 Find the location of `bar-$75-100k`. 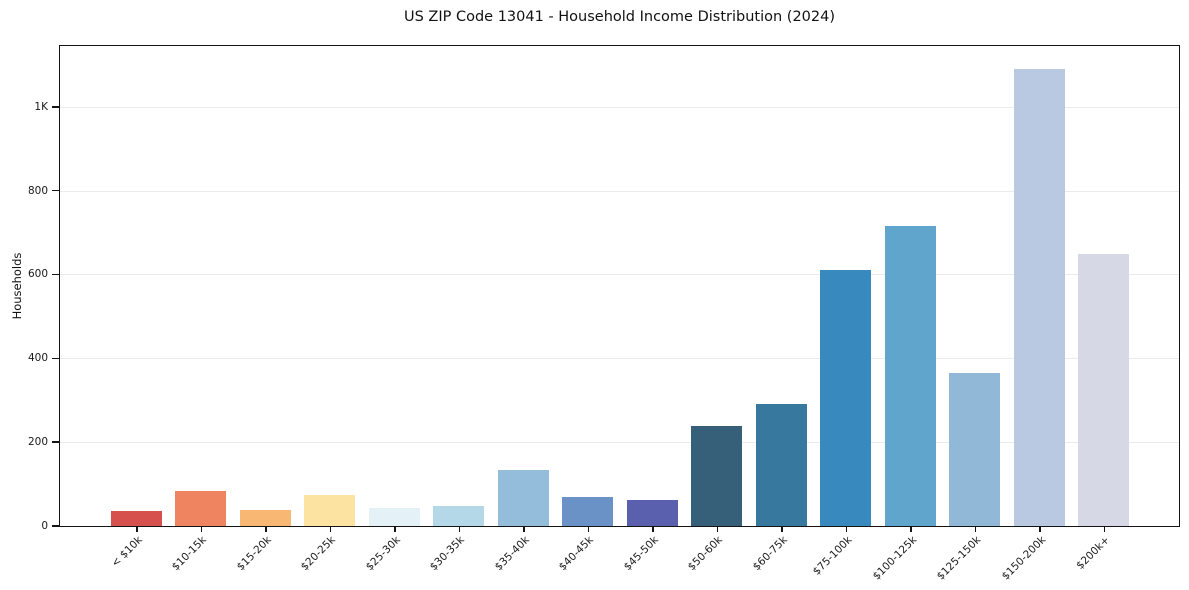

bar-$75-100k is located at coordinates (846, 398).